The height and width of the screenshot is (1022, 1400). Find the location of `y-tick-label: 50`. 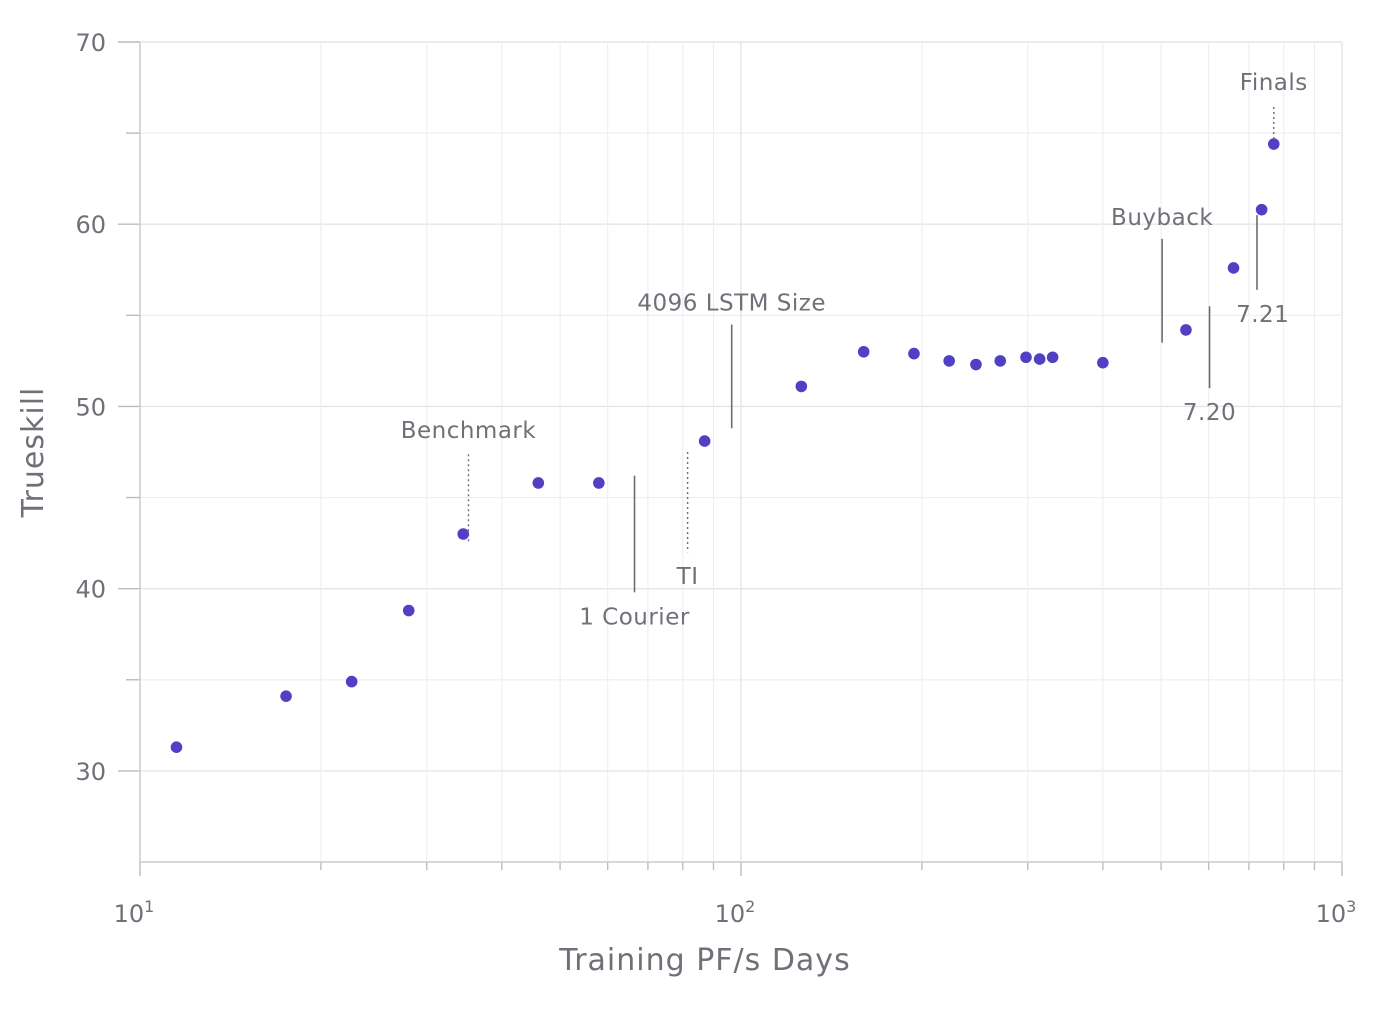

y-tick-label: 50 is located at coordinates (90, 407).